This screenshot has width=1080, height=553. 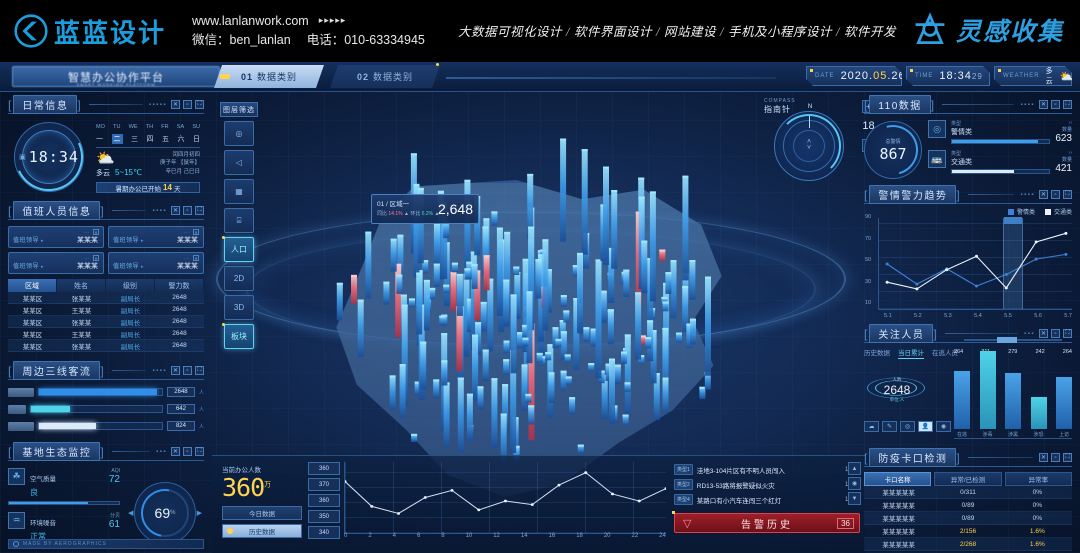 I want to click on daily-info-window-buttons: ✕ ▫ ⛶, so click(x=187, y=104).